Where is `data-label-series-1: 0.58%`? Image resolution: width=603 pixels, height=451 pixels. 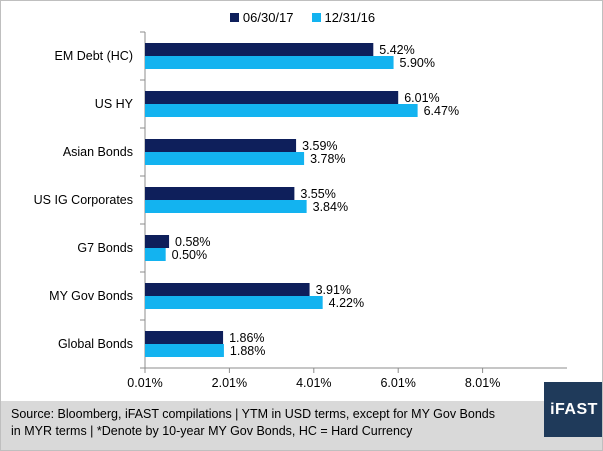 data-label-series-1: 0.58% is located at coordinates (192, 242).